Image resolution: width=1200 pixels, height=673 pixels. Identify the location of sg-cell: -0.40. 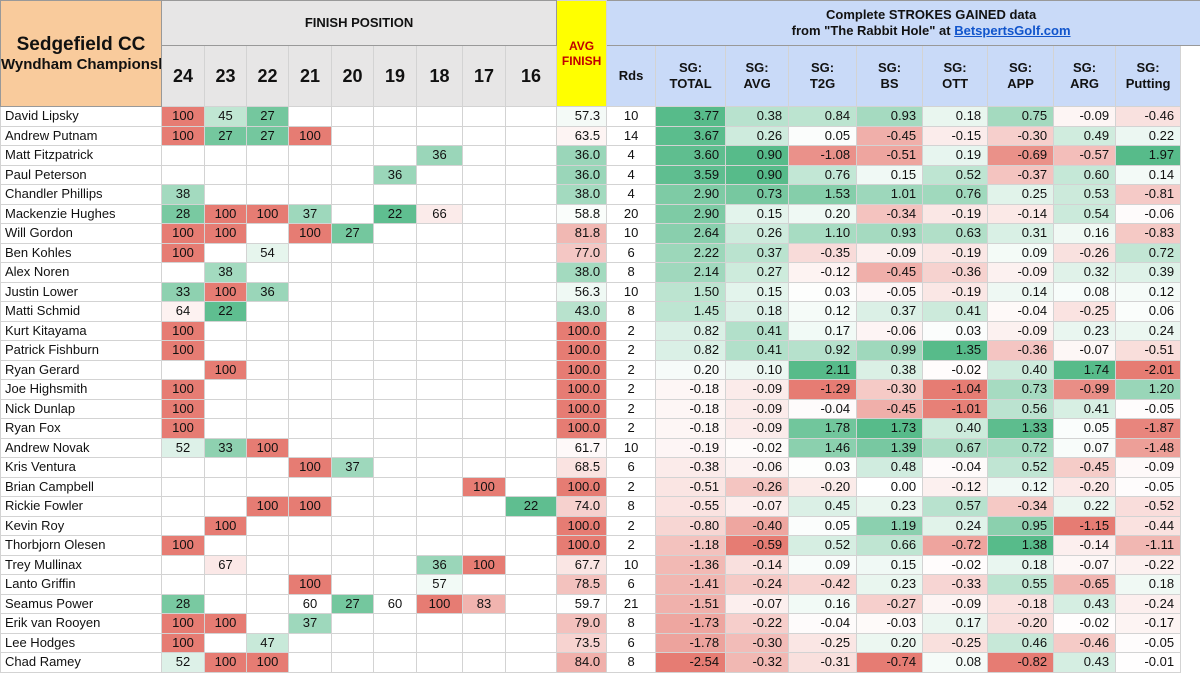
(757, 526).